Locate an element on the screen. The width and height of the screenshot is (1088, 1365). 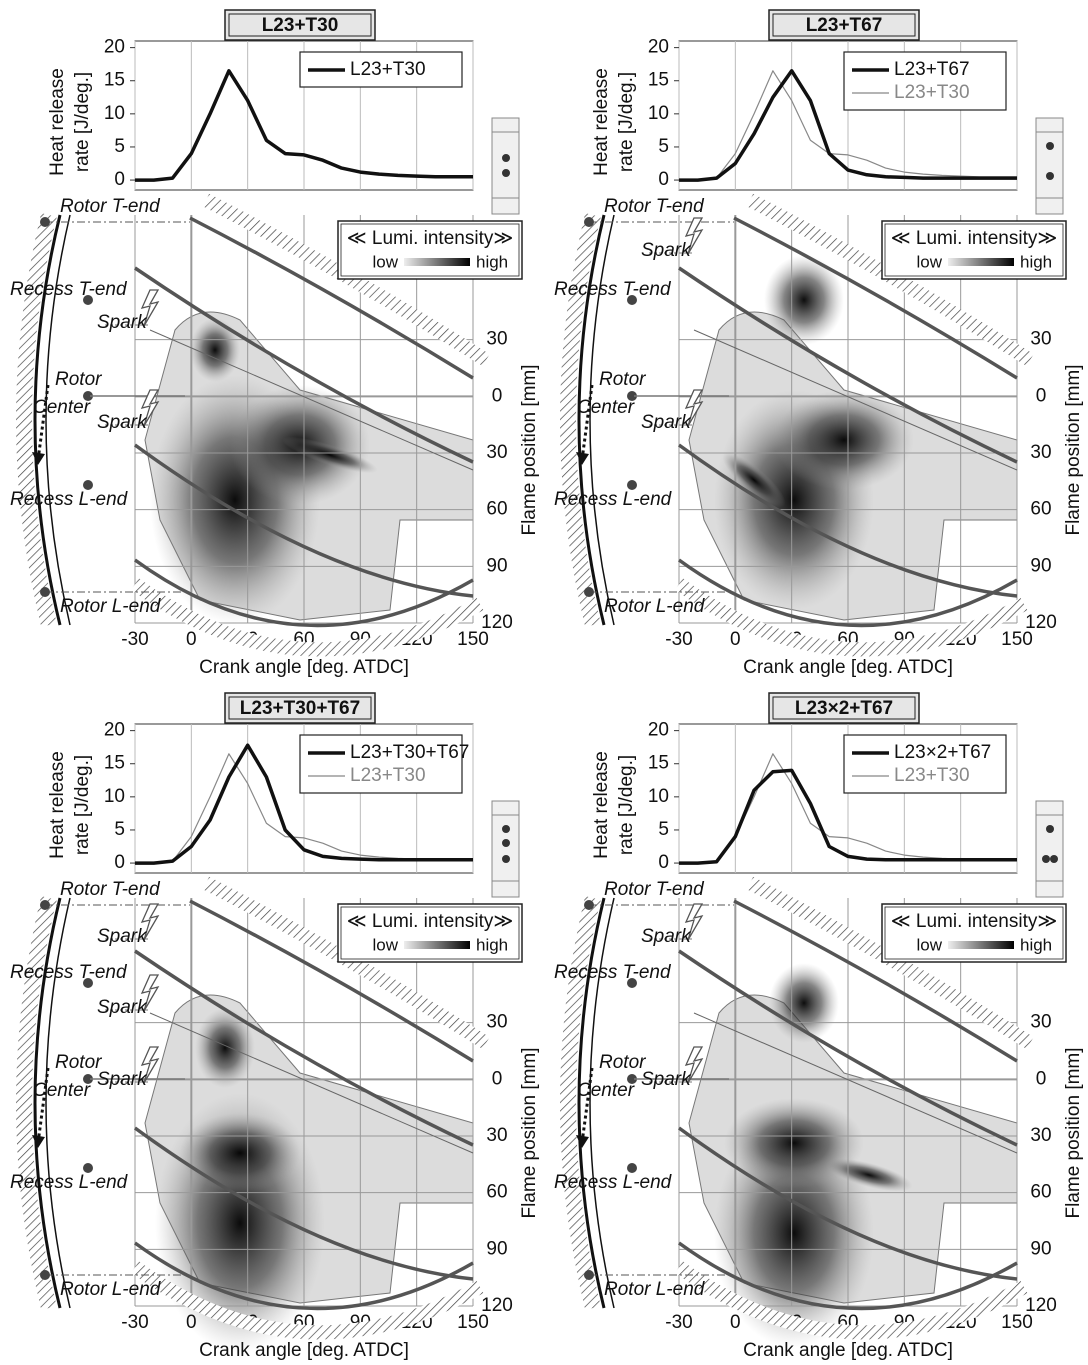
x-axis-label: Crank angle [deg. ATDC] is located at coordinates (848, 667).